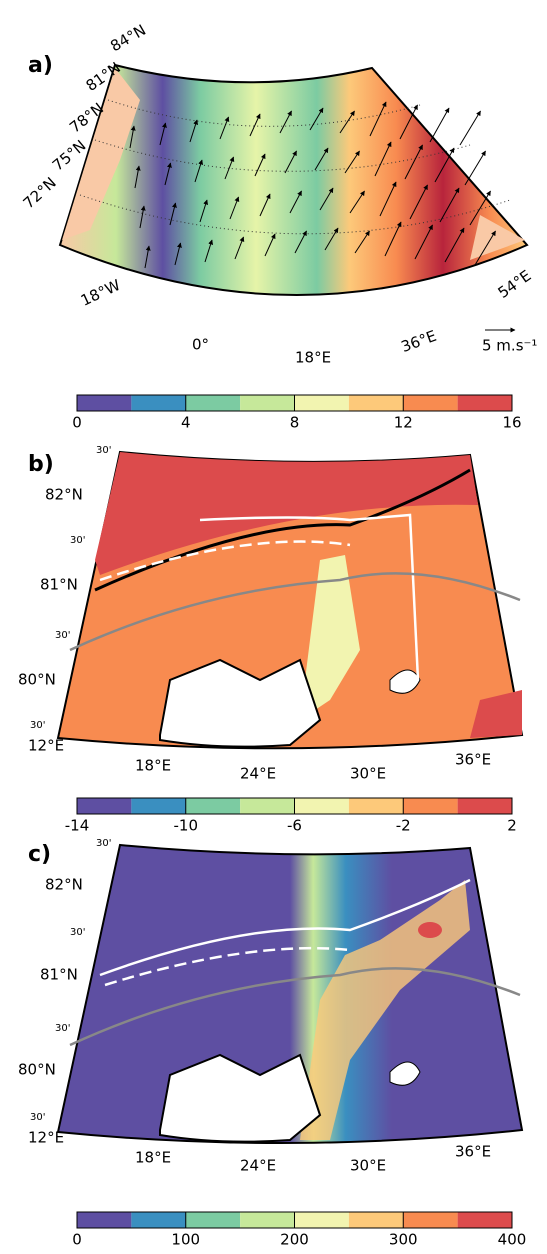 This screenshot has height=1254, width=547. What do you see at coordinates (403, 826) in the screenshot?
I see `colorbar-tick-label: -2` at bounding box center [403, 826].